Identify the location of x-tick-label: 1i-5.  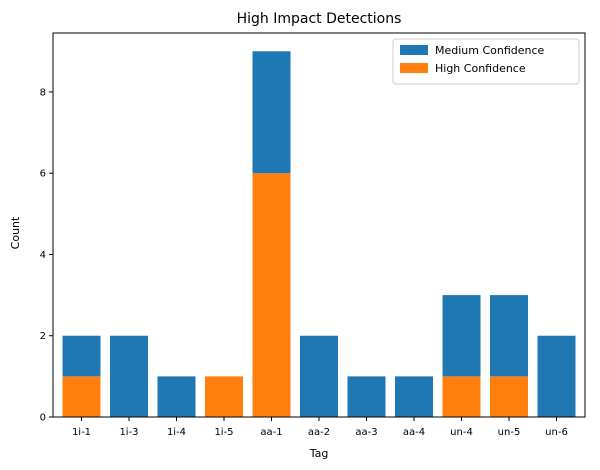
(223, 432).